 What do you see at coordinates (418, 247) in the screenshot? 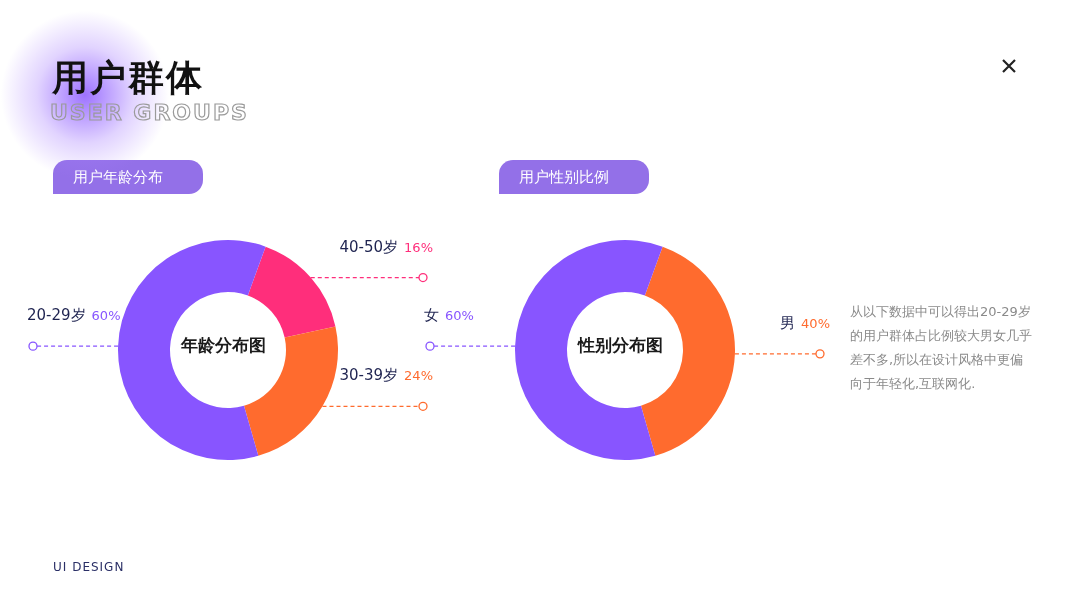
I see `data-label: 16%` at bounding box center [418, 247].